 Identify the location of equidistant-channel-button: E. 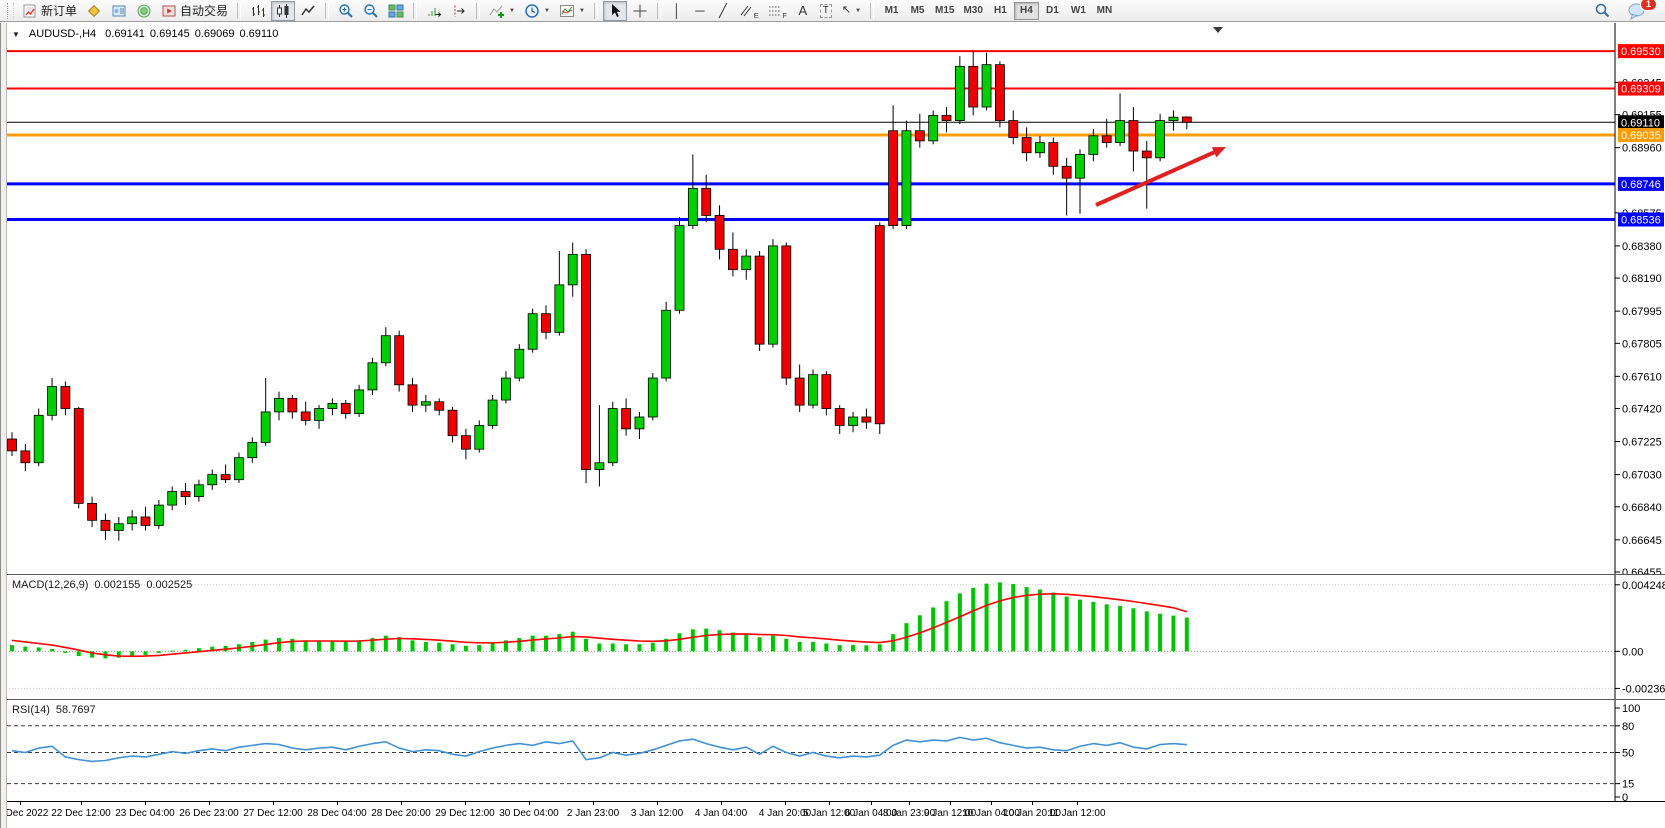
(749, 11).